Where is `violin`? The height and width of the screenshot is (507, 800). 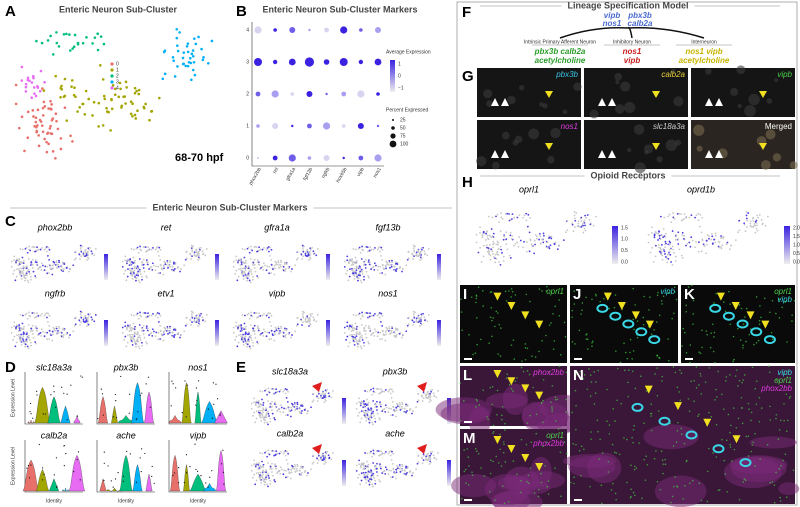
violin is located at coordinates (186, 478).